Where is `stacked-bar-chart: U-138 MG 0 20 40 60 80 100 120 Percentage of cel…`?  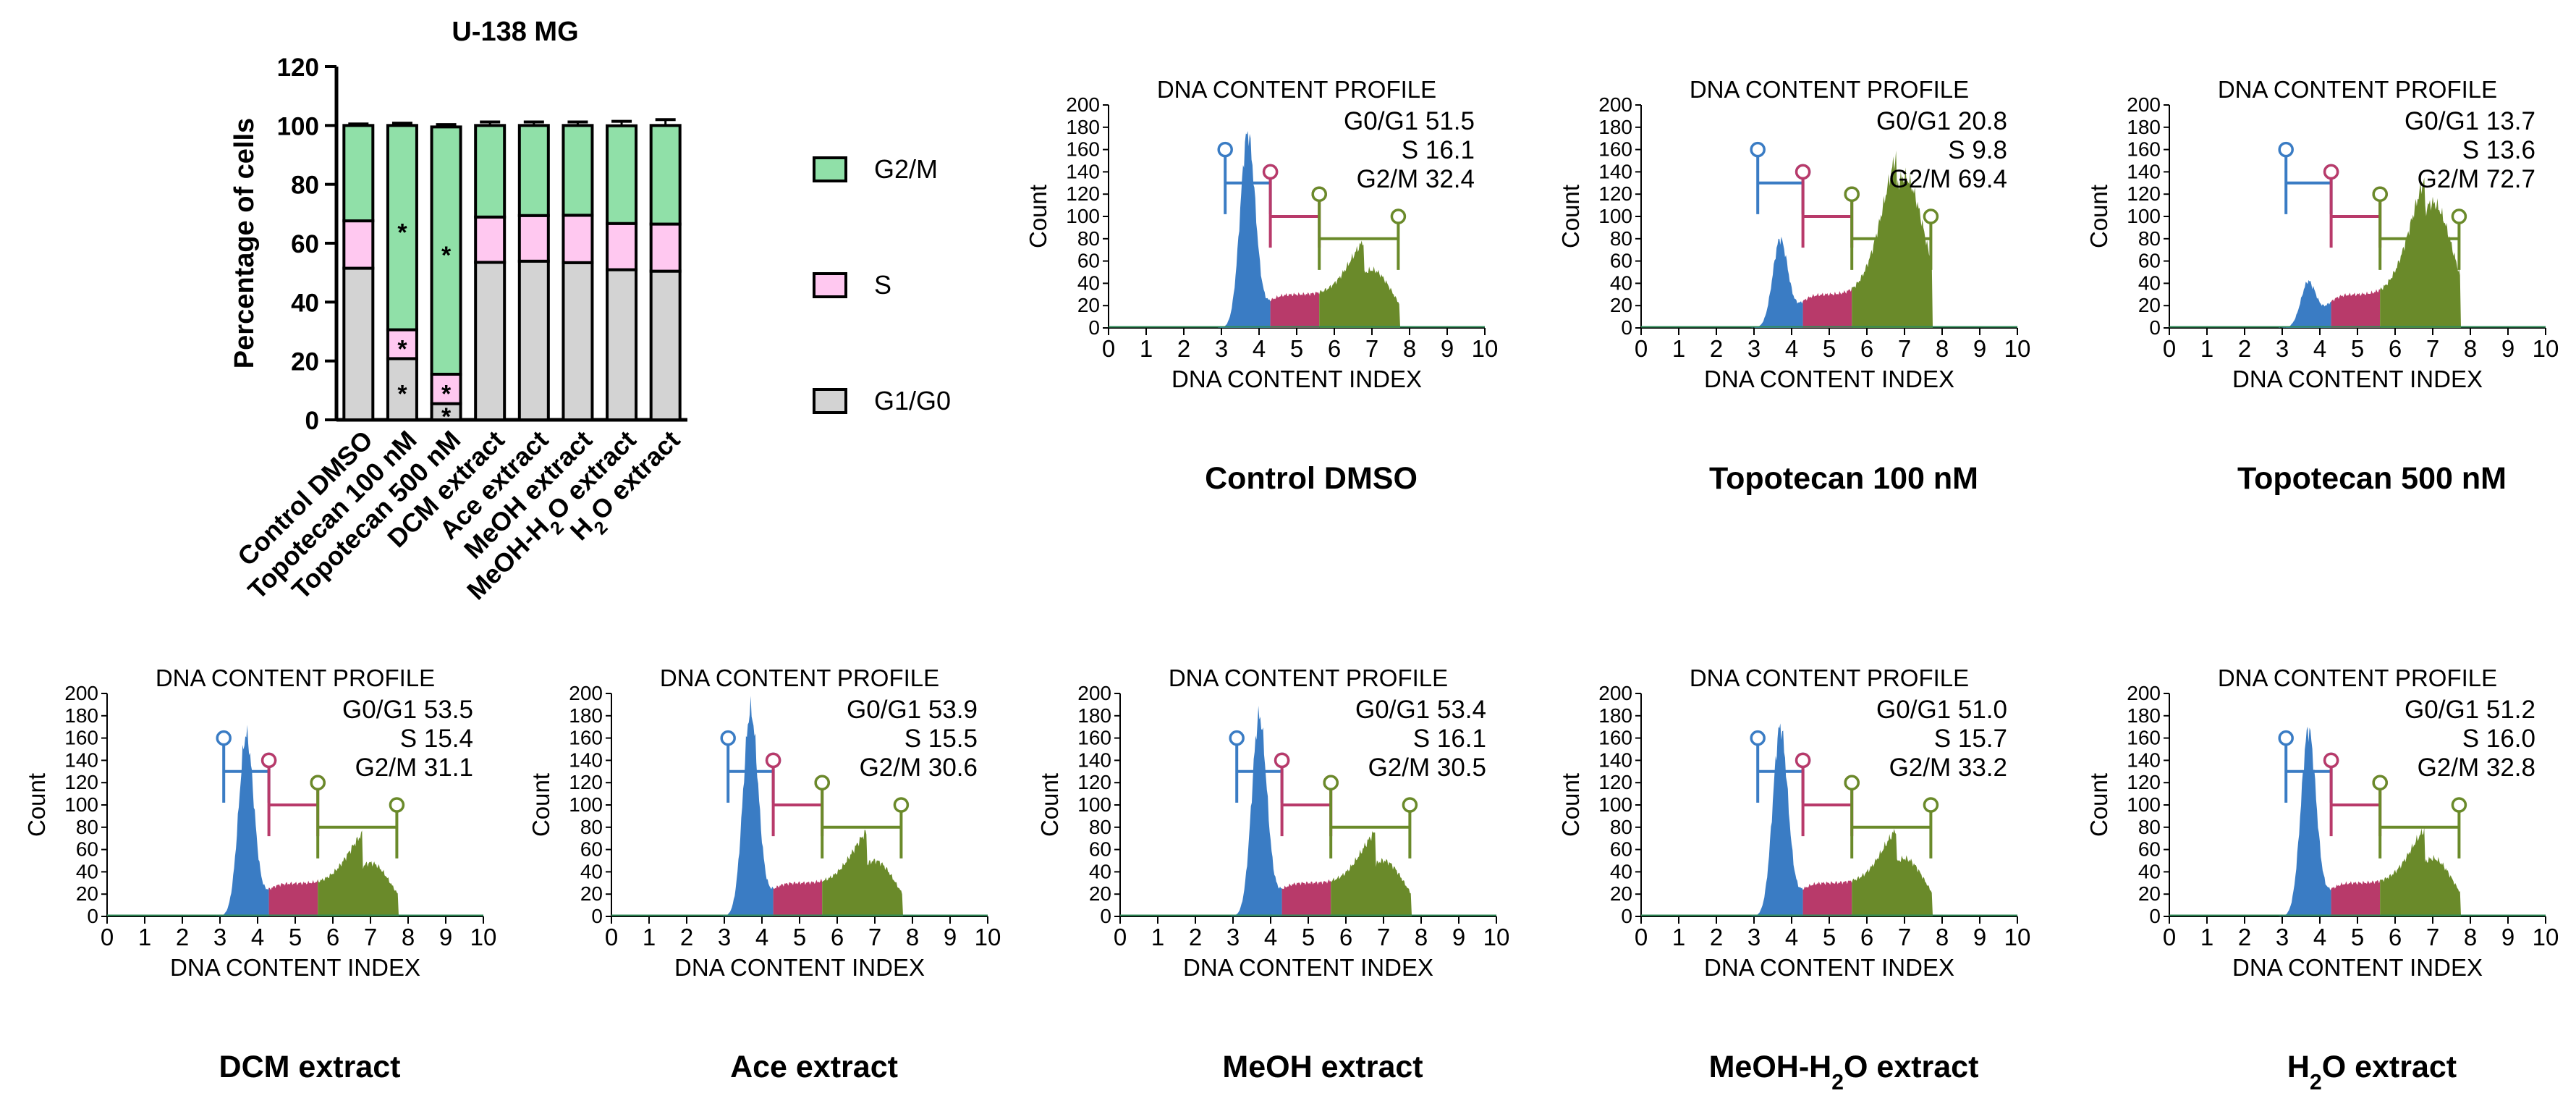 stacked-bar-chart: U-138 MG 0 20 40 60 80 100 120 Percentage of cel… is located at coordinates (460, 315).